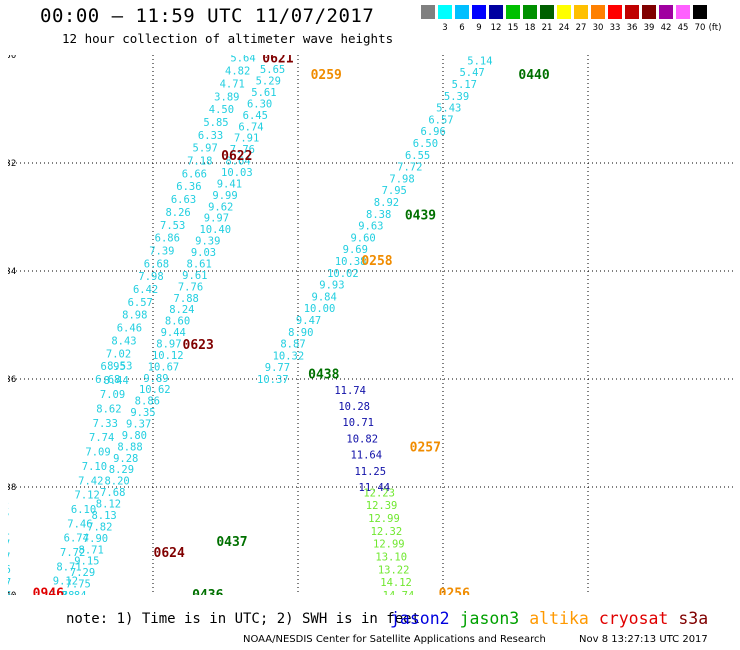 Image resolution: width=740 pixels, height=650 pixels. Describe the element at coordinates (231, 542) in the screenshot. I see `pass-time-label: 0437` at that location.